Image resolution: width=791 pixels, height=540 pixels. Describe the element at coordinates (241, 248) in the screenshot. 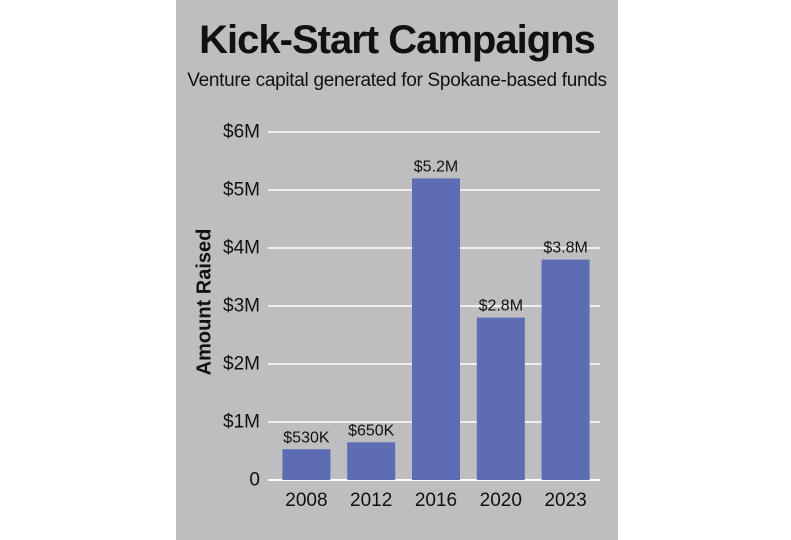

I see `y-tick-label: $4M` at that location.